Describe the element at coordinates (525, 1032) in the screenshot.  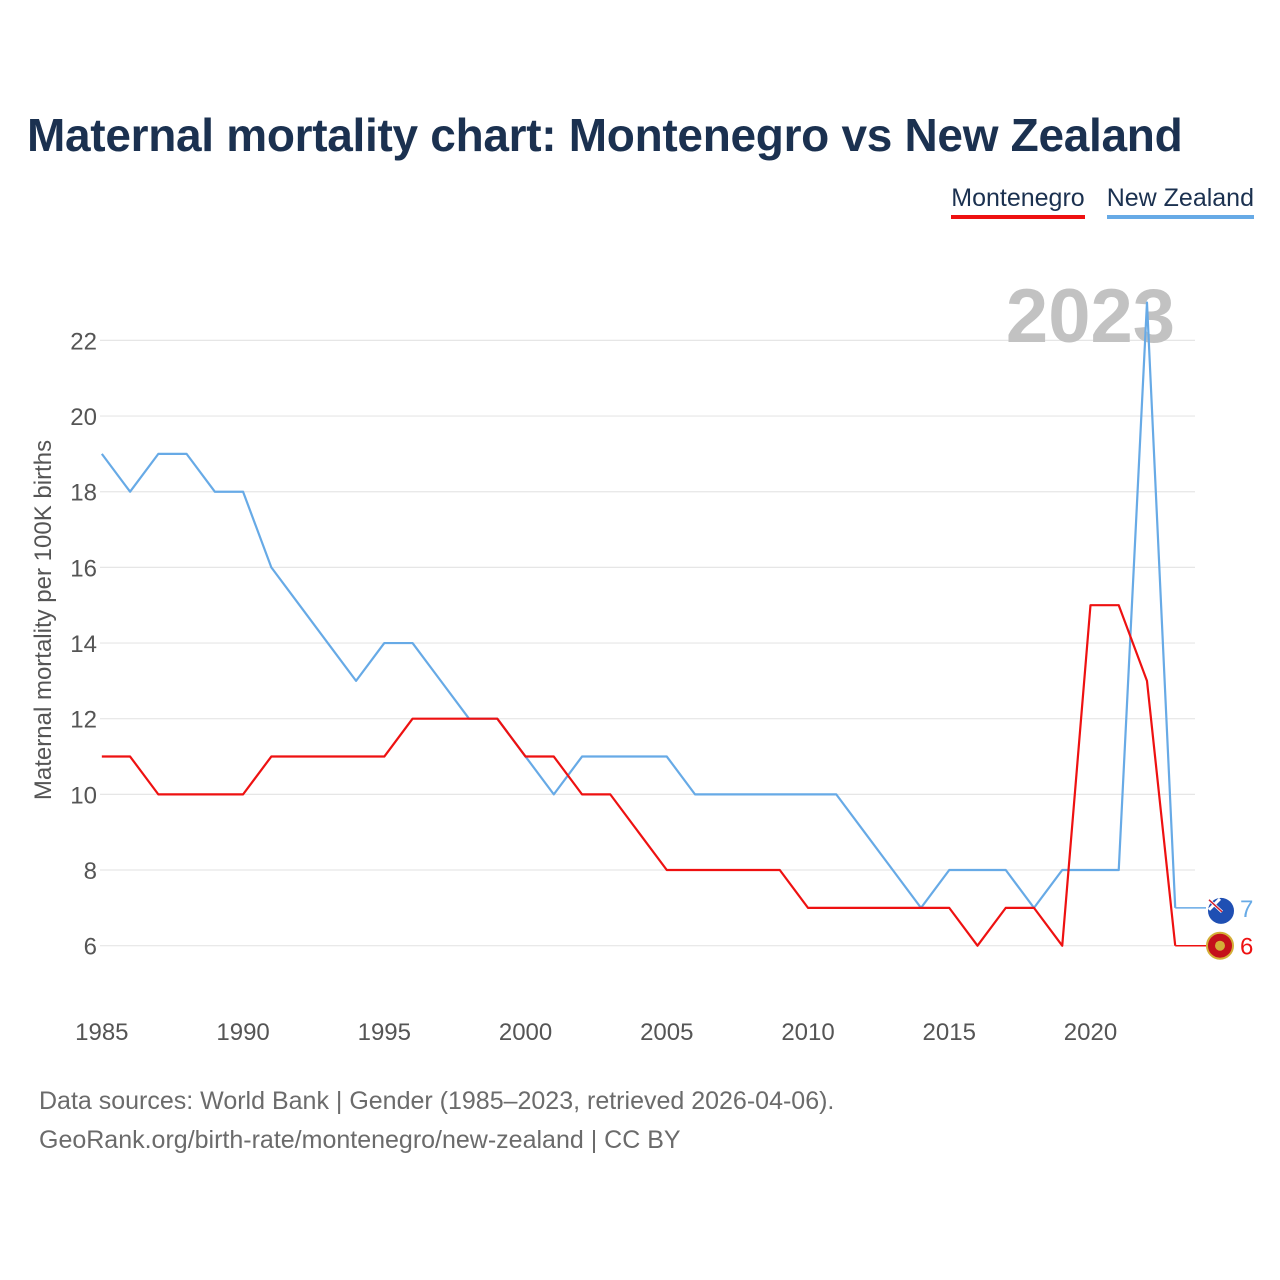
I see `x-tick-label: 2000` at that location.